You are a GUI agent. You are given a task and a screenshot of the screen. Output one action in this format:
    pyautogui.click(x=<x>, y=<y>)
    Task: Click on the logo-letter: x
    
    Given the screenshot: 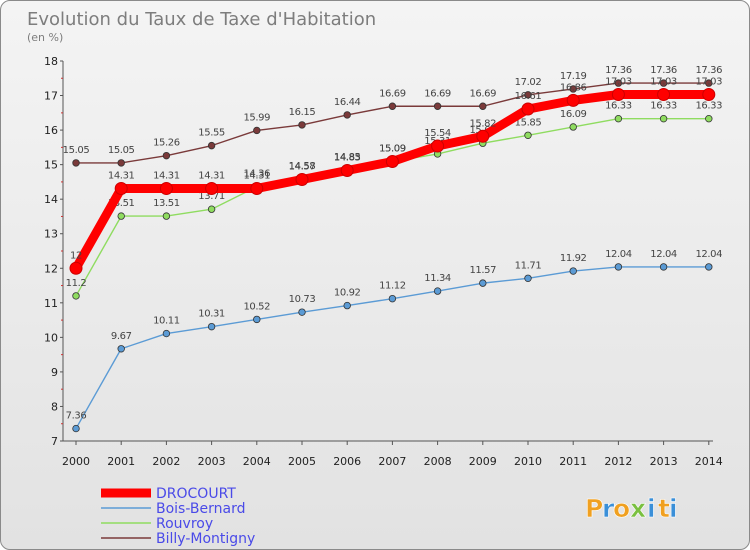 What is the action you would take?
    pyautogui.click(x=638, y=508)
    